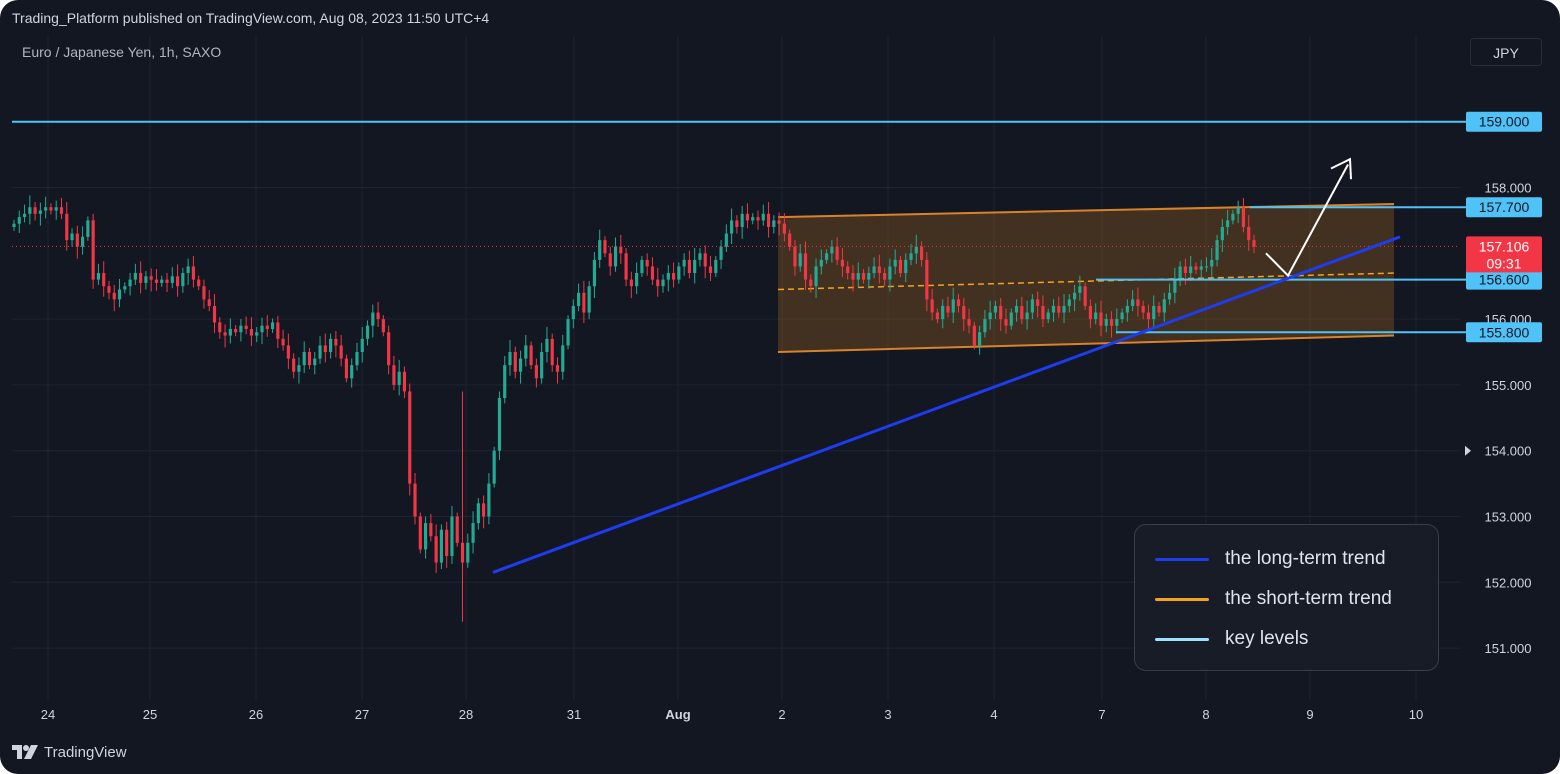 Image resolution: width=1560 pixels, height=774 pixels. What do you see at coordinates (256, 714) in the screenshot?
I see `x-tick-label: 26` at bounding box center [256, 714].